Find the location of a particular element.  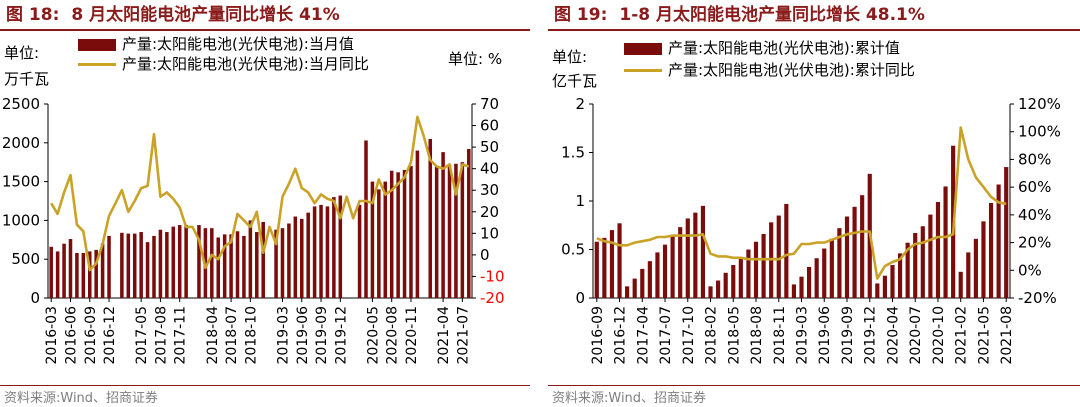

x-tick-label: 2018-10 is located at coordinates (251, 335).